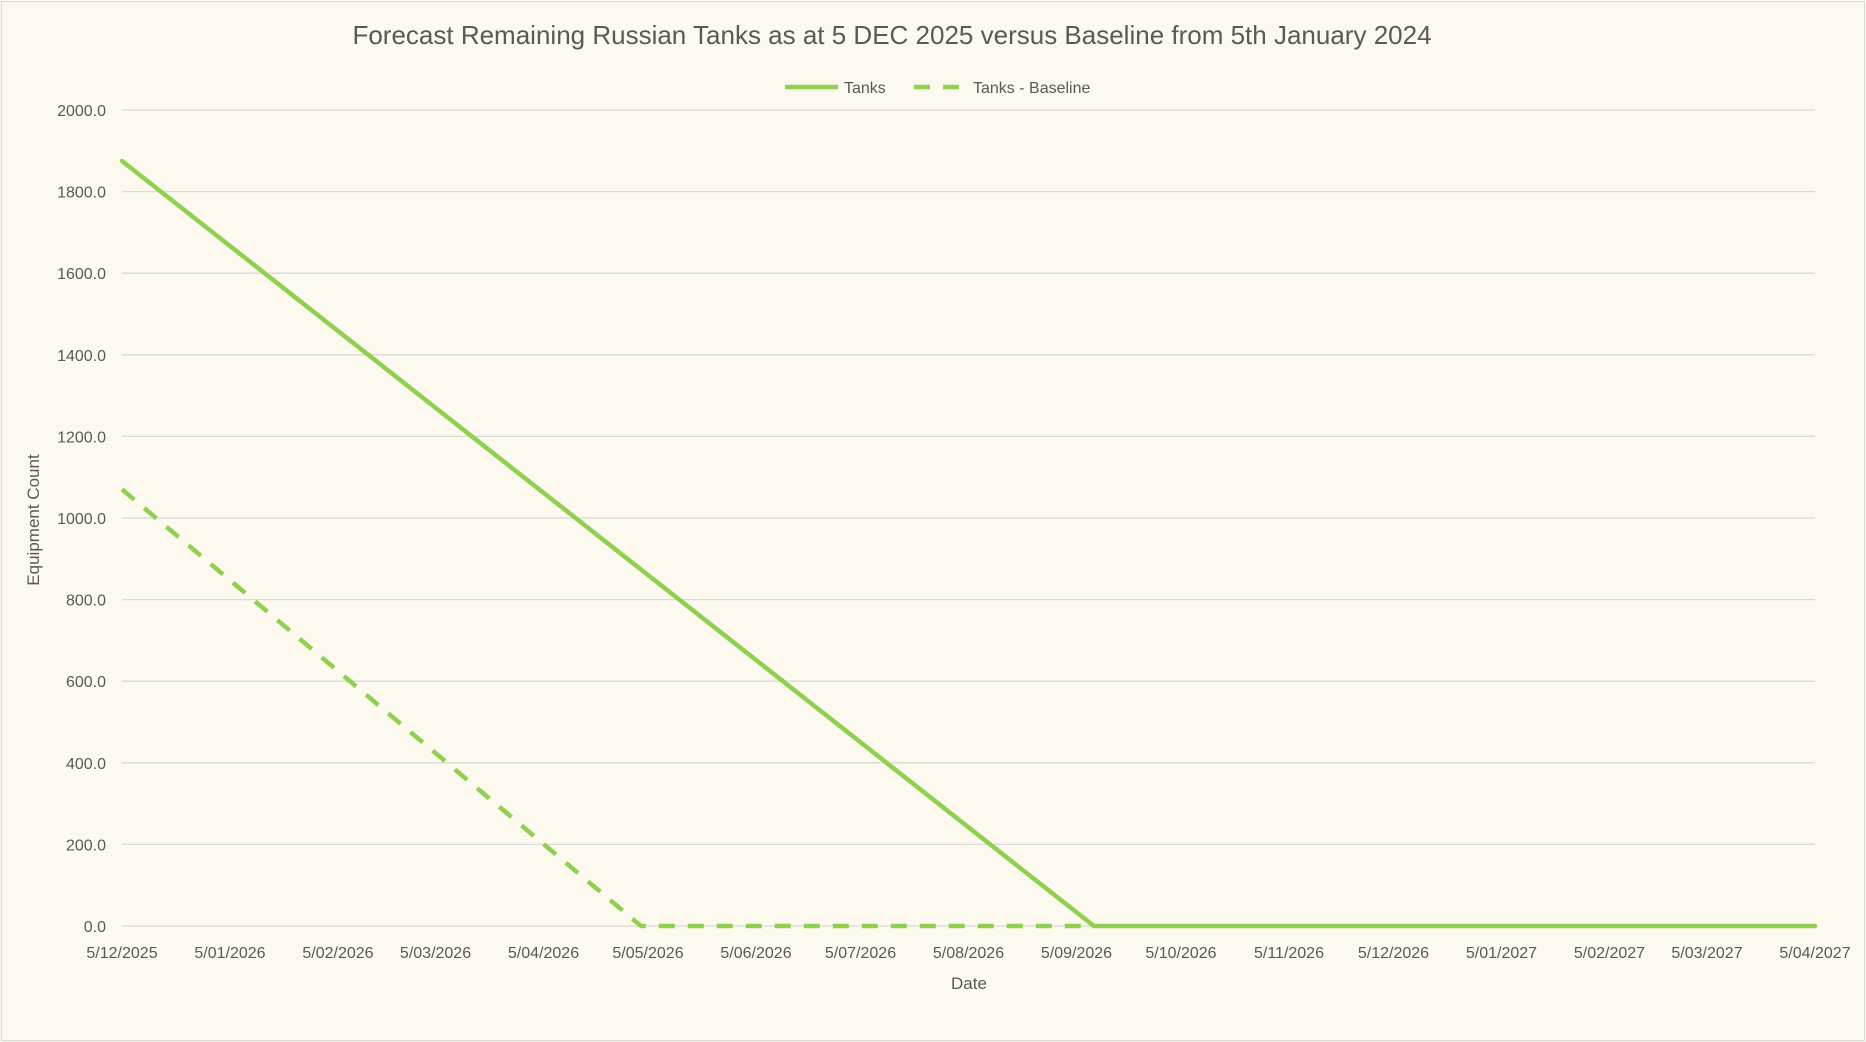  Describe the element at coordinates (86, 682) in the screenshot. I see `y-tick-label: 600.0` at that location.